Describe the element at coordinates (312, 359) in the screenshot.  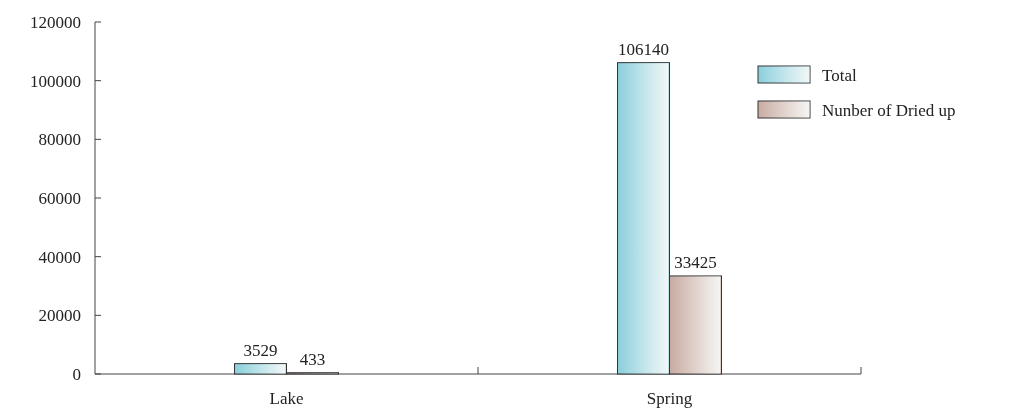
I see `data-label: 433` at that location.